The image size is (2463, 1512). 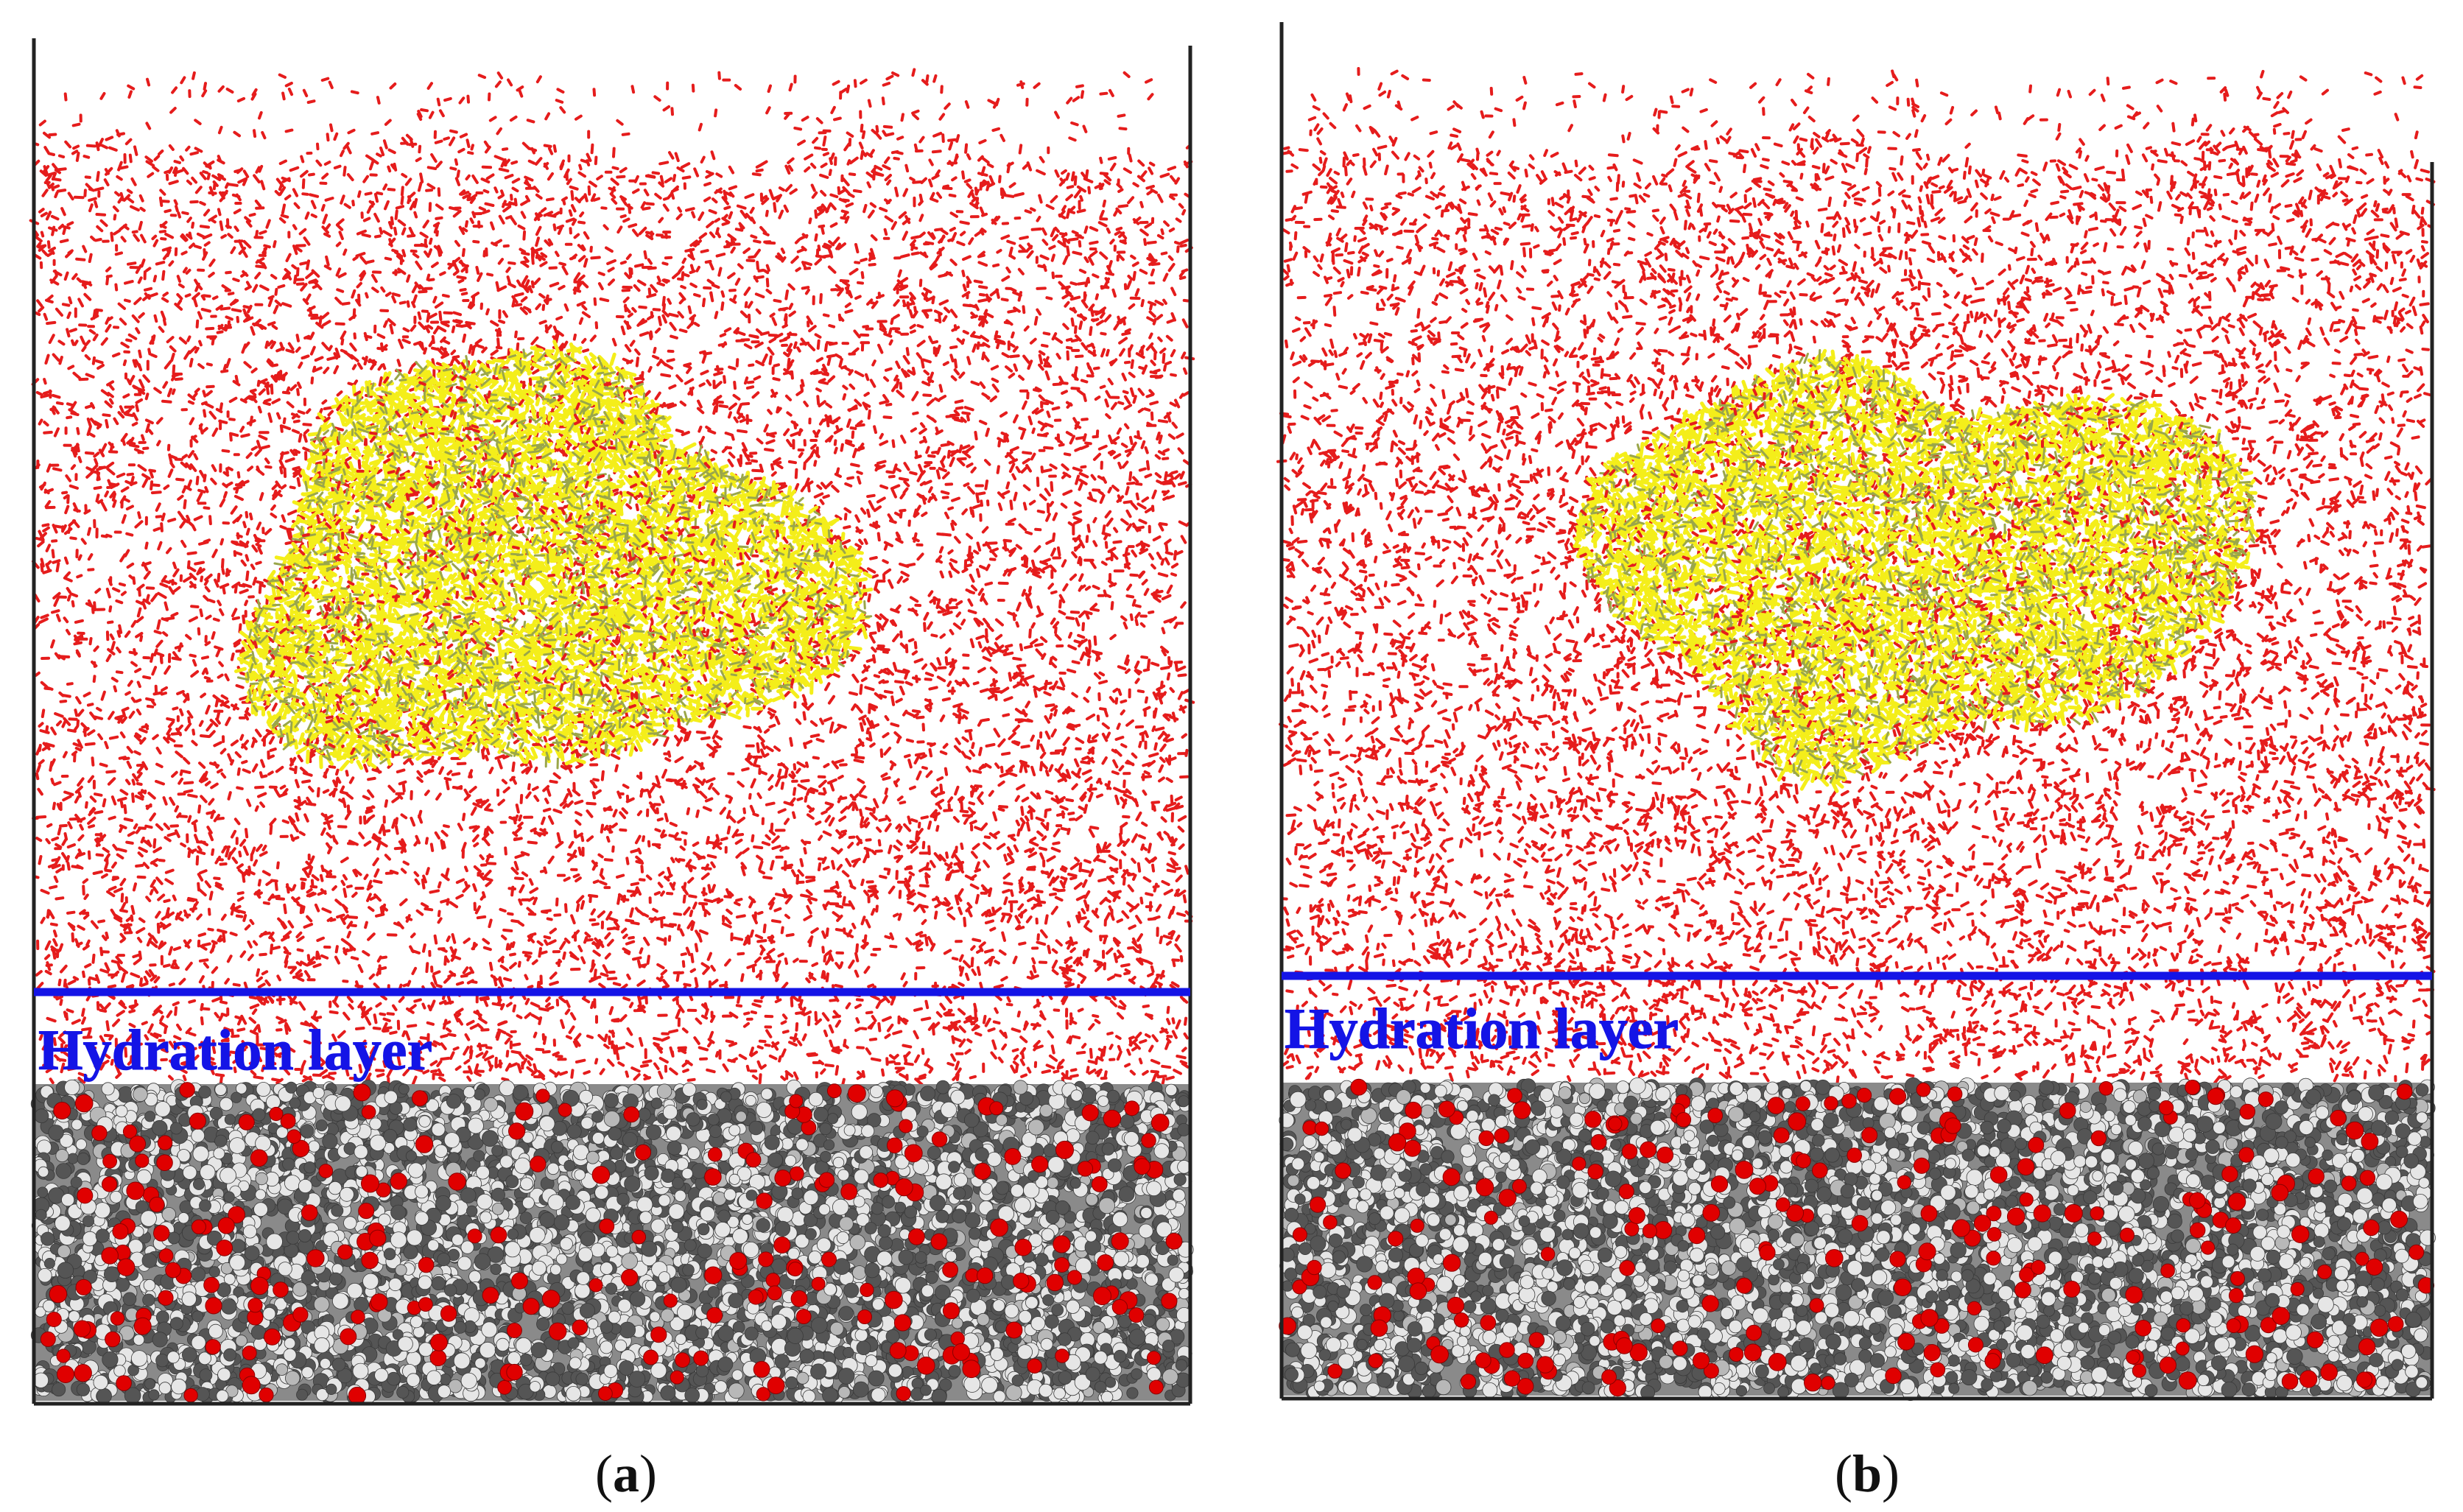 What do you see at coordinates (235, 1050) in the screenshot?
I see `hydration-layer-label-a: Hydration layer` at bounding box center [235, 1050].